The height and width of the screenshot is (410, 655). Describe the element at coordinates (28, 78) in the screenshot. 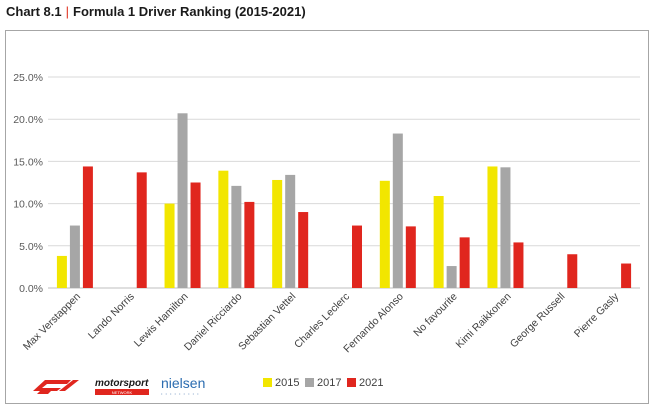

I see `y-tick-label: 25.0%` at that location.